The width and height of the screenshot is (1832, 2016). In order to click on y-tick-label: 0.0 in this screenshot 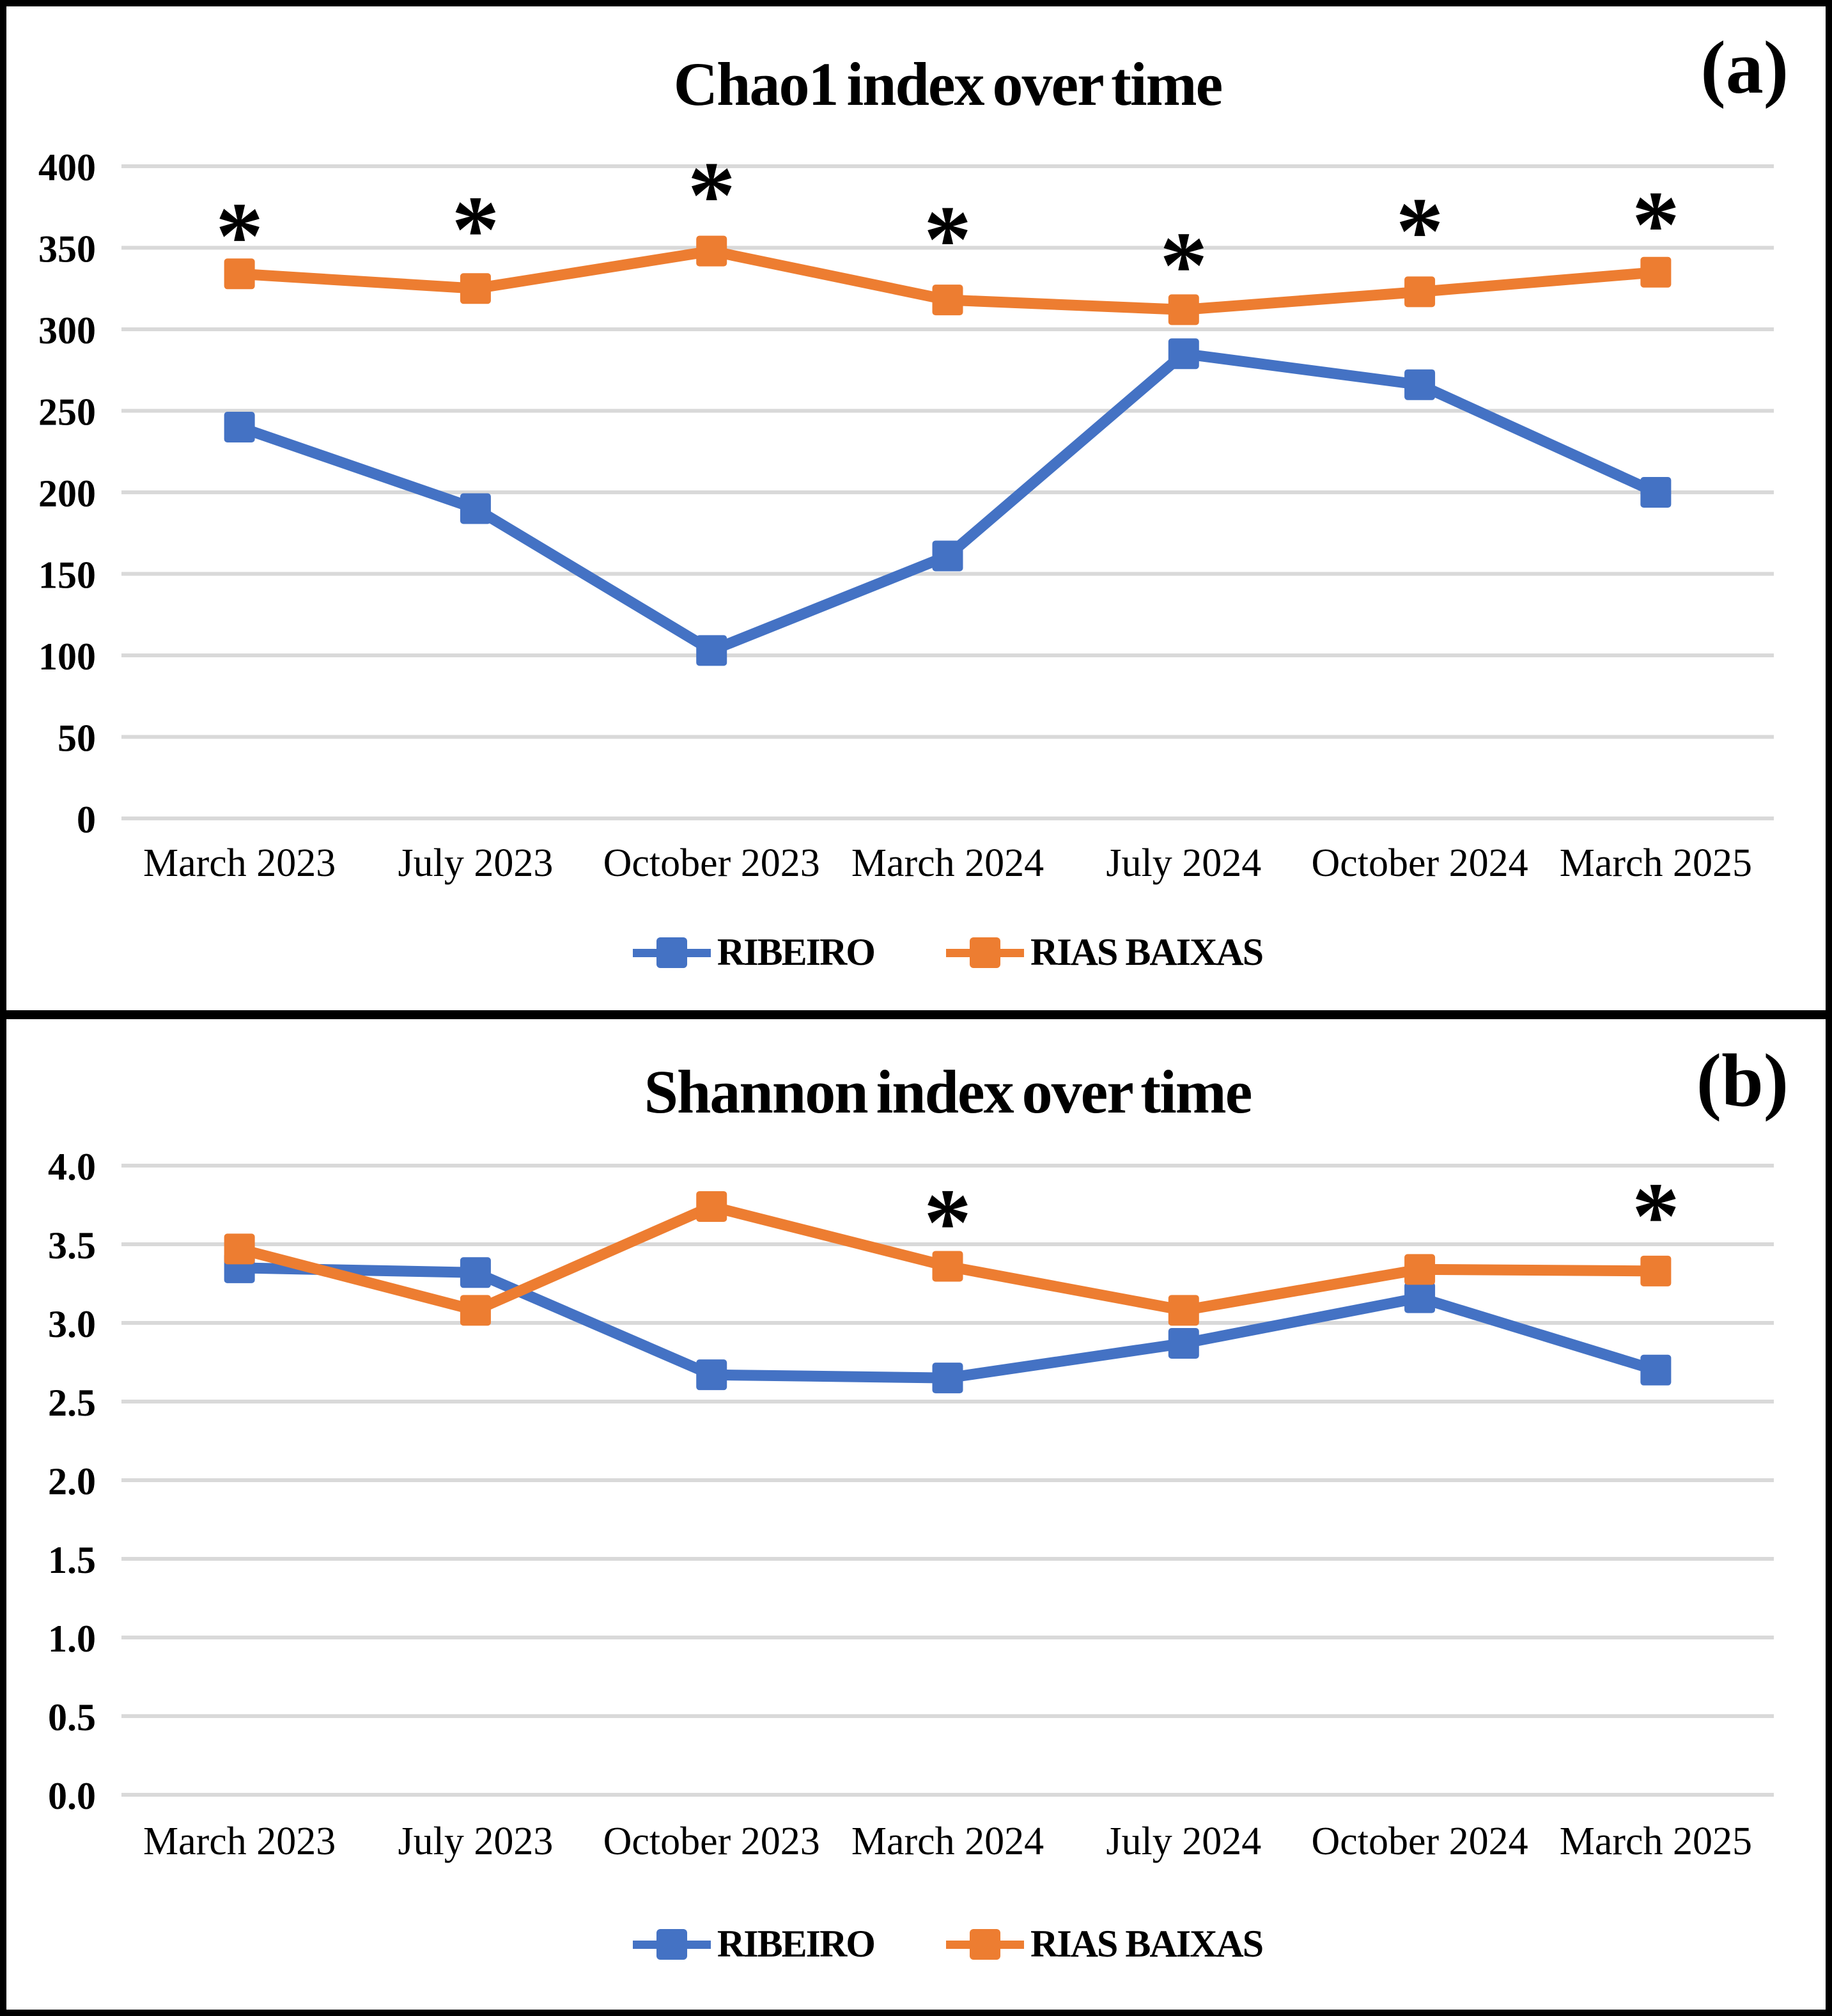, I will do `click(72, 1796)`.